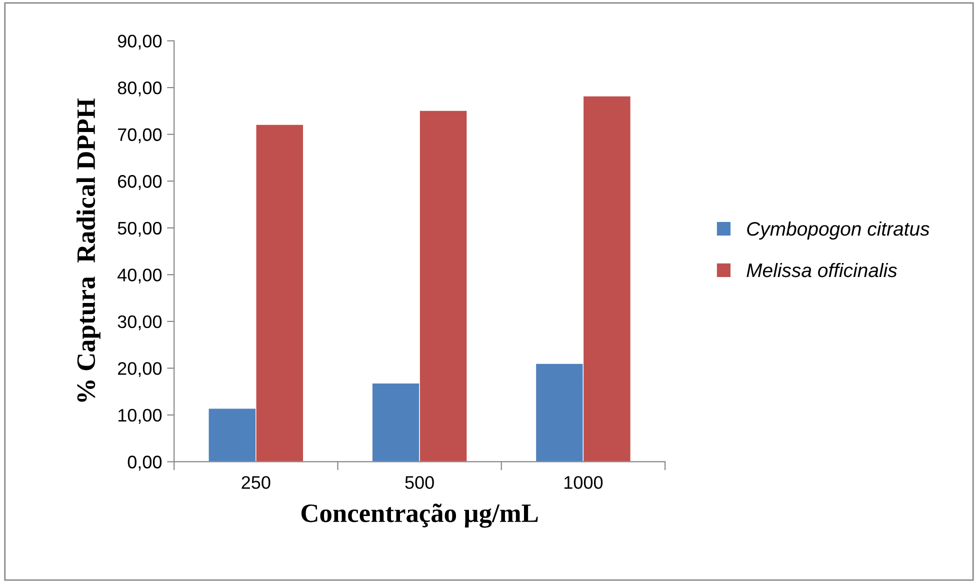 Image resolution: width=978 pixels, height=583 pixels. I want to click on y-tick-label: 70,00, so click(140, 136).